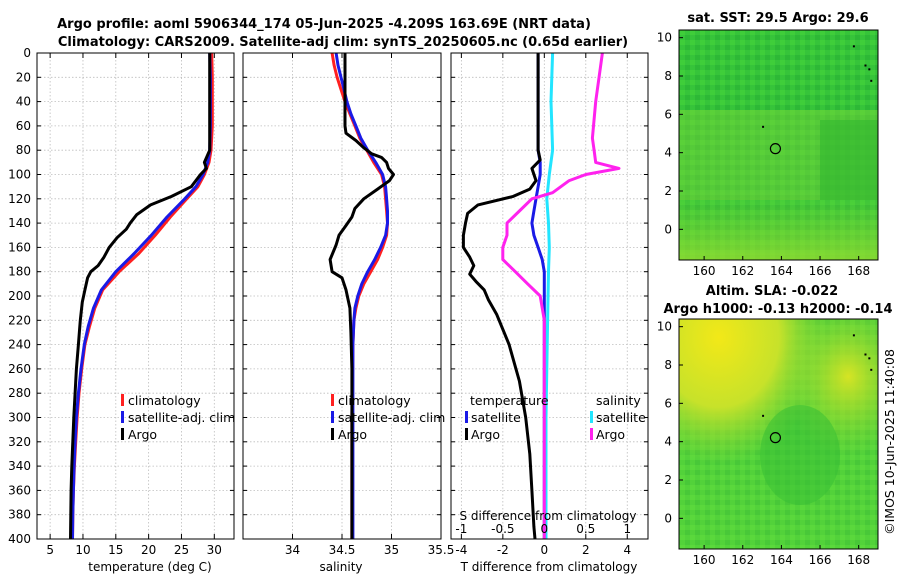 This screenshot has height=580, width=900. What do you see at coordinates (19, 515) in the screenshot?
I see `depth-tick-label: 380` at bounding box center [19, 515].